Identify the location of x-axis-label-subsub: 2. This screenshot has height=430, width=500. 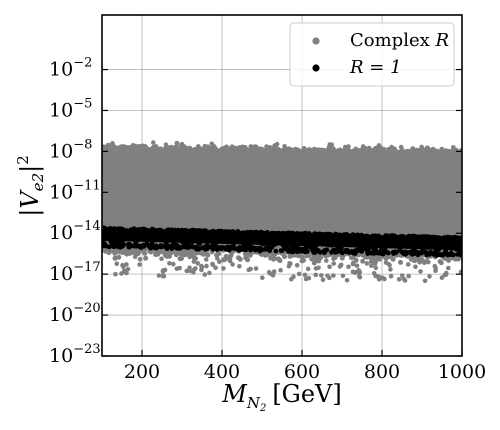
(262, 408).